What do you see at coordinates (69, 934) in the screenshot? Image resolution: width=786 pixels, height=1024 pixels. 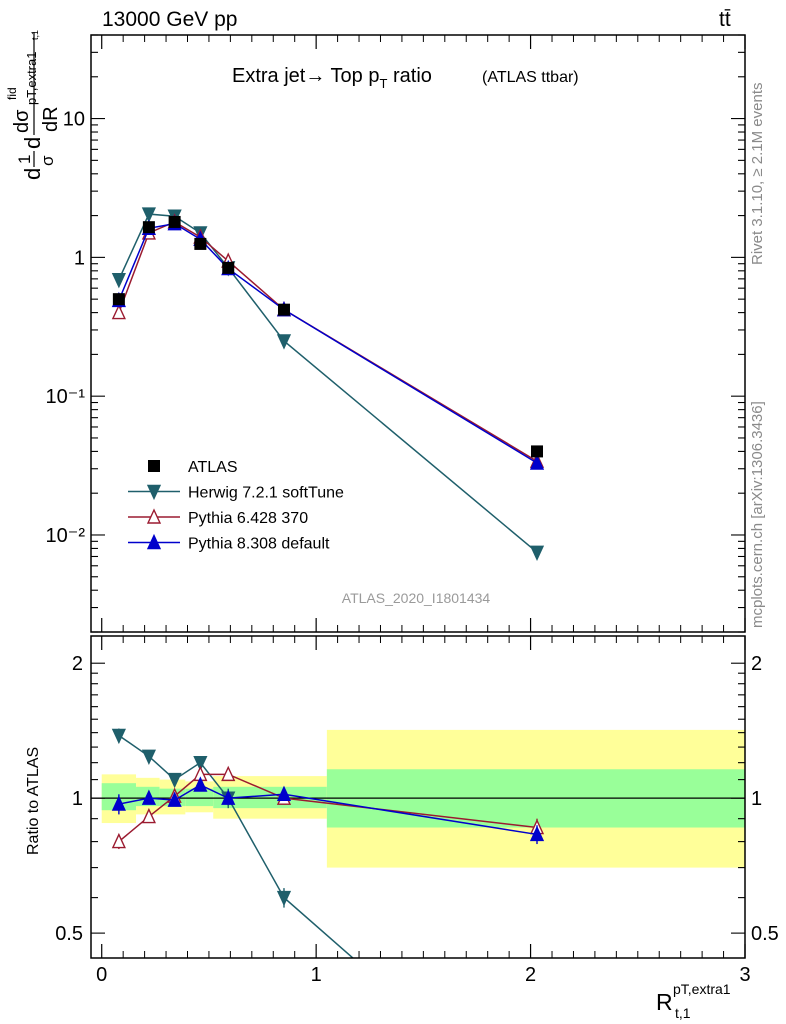 I see `ratio-y-tick-label: 0.5` at bounding box center [69, 934].